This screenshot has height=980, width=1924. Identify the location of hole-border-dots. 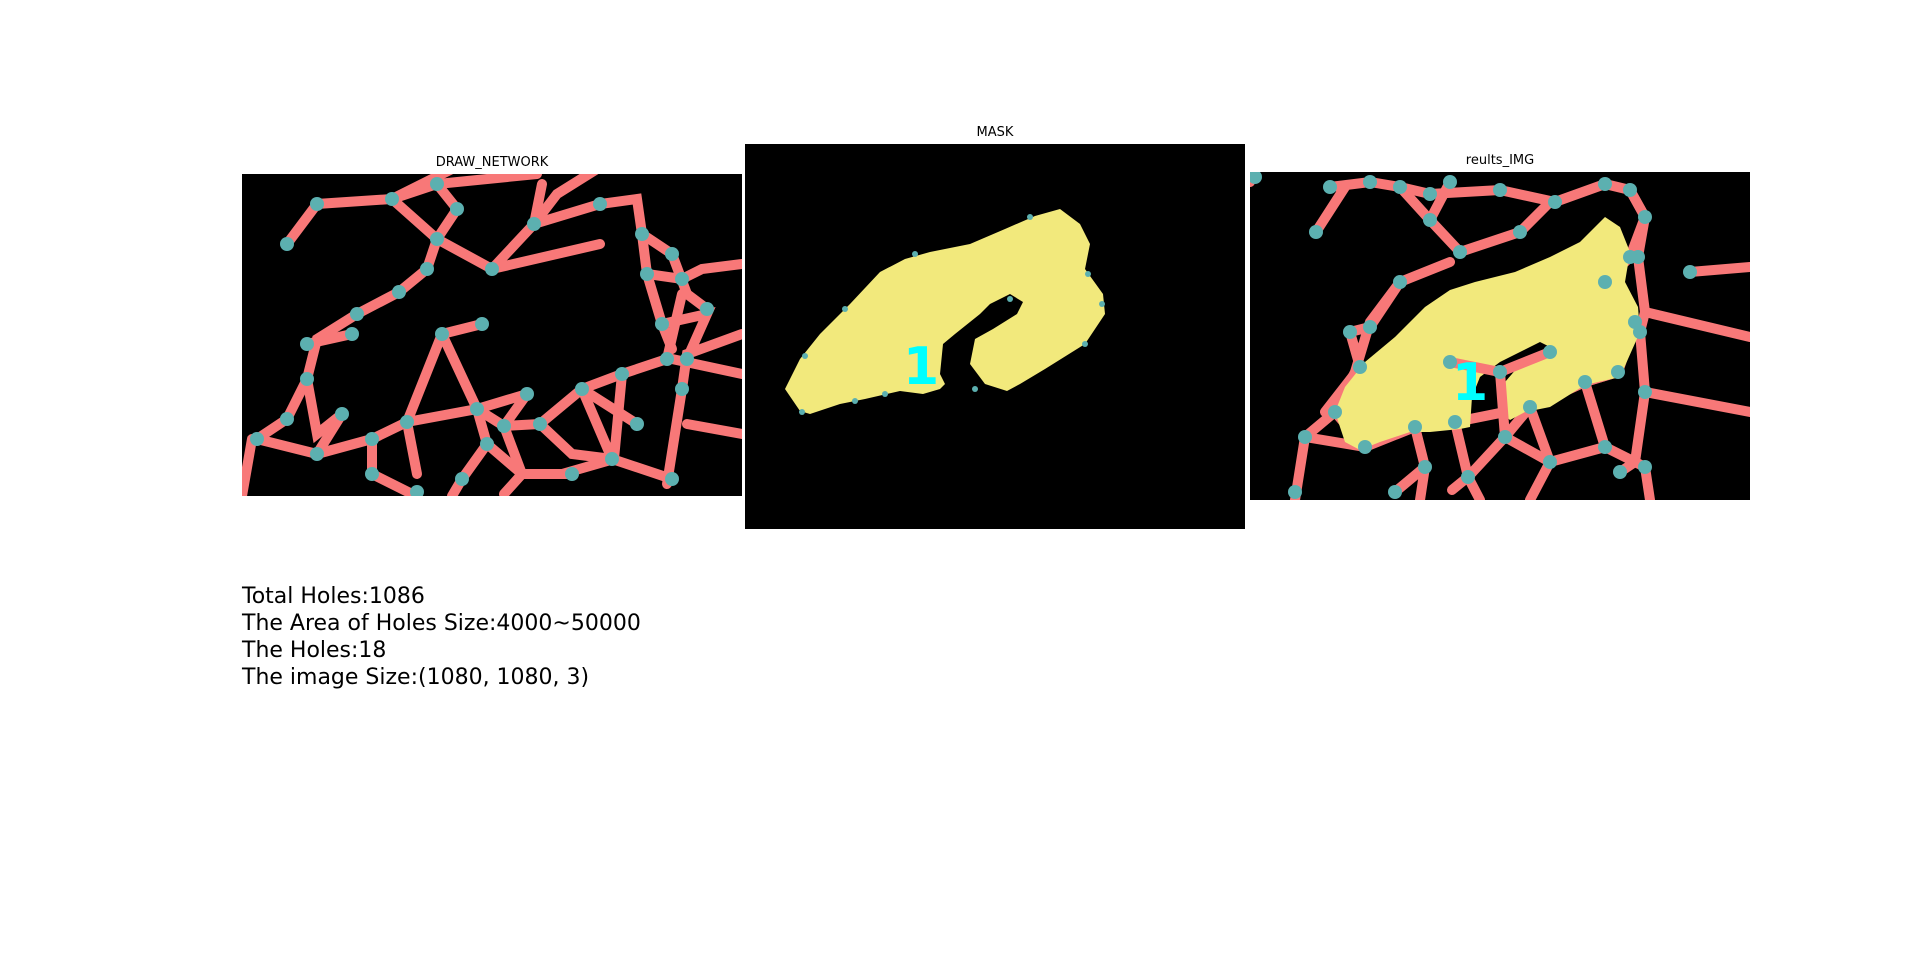
(952, 314).